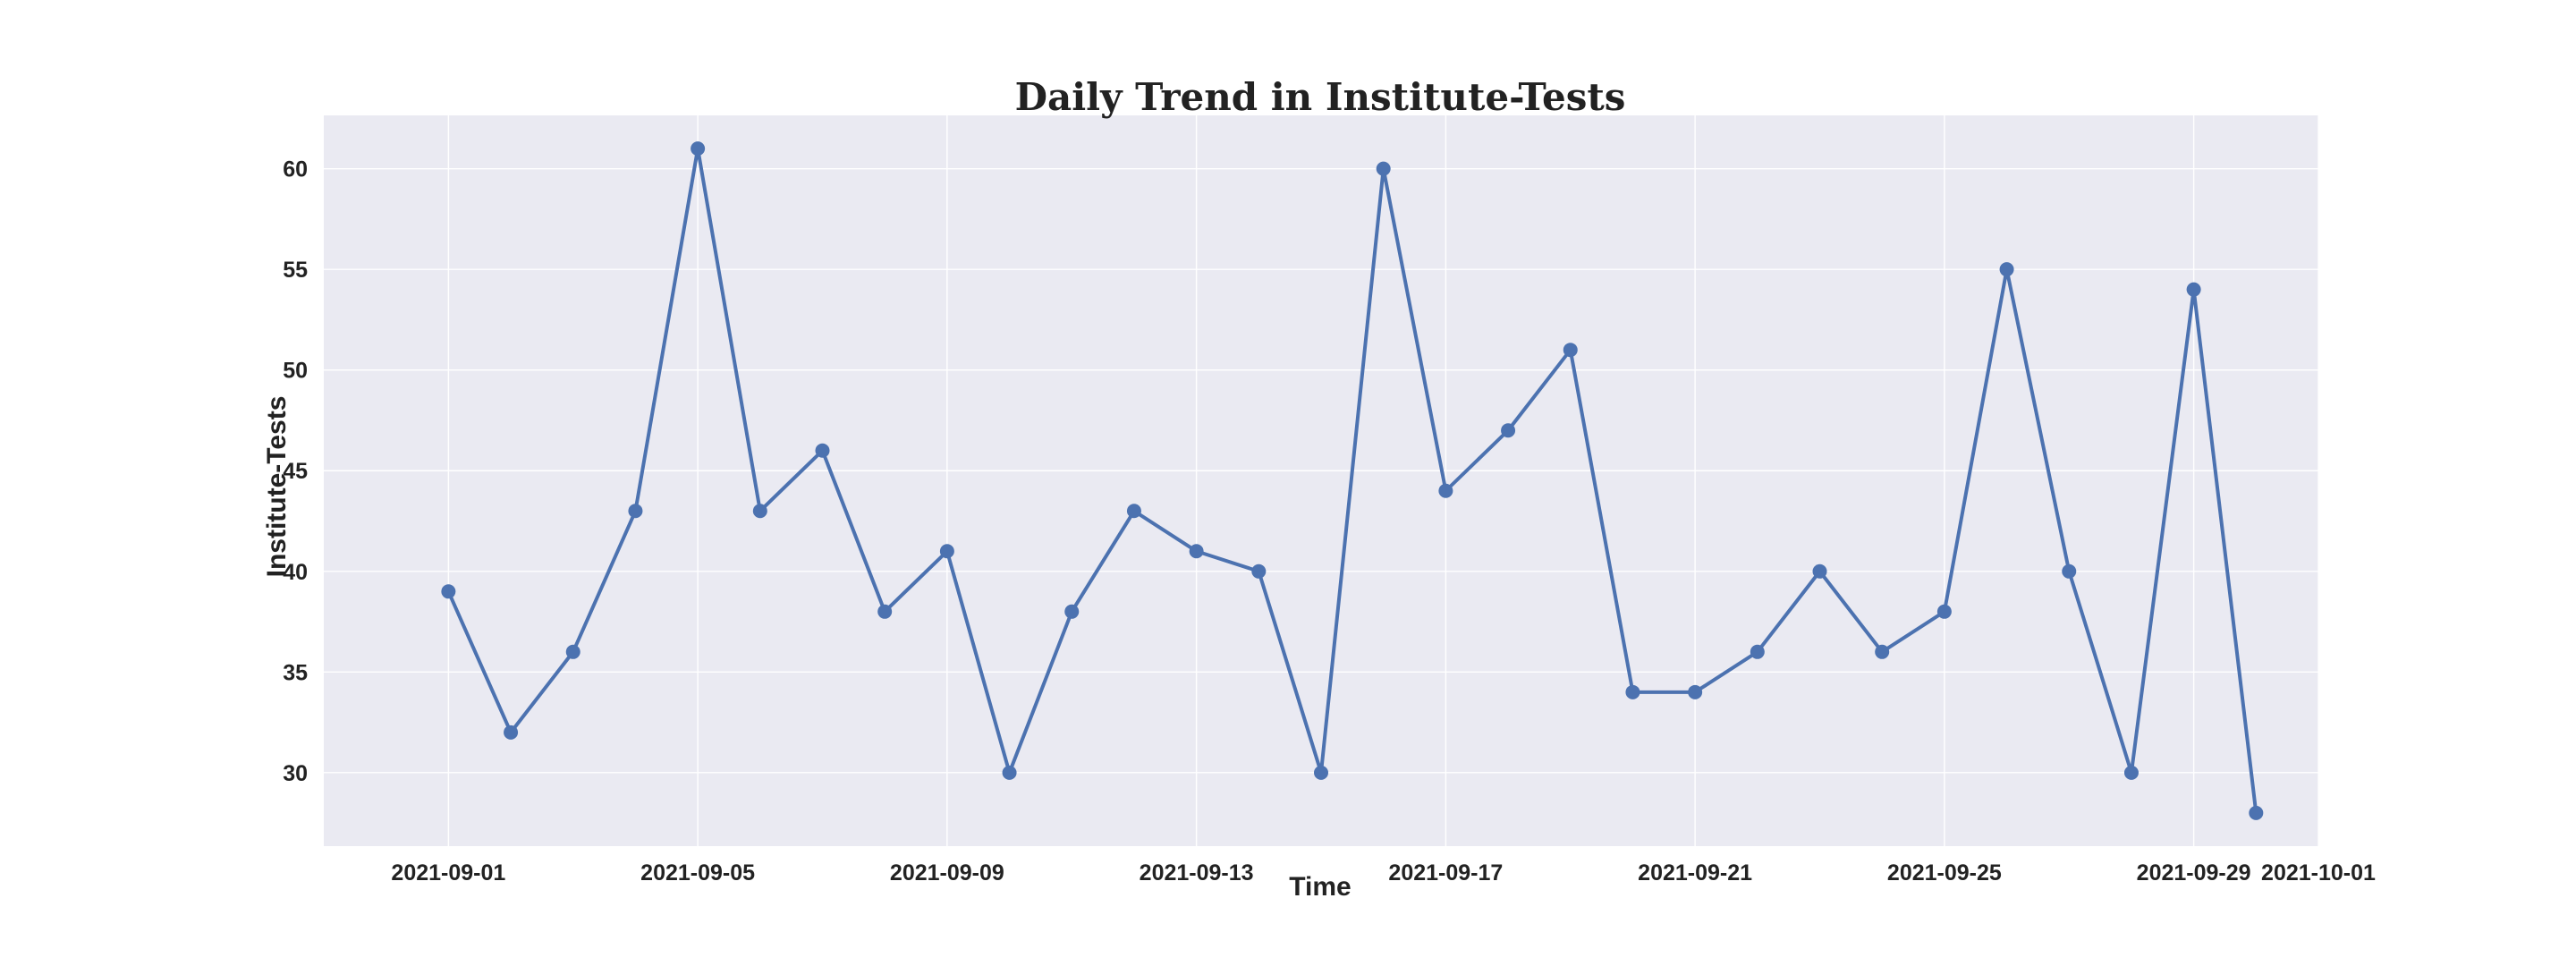 Image resolution: width=2576 pixels, height=966 pixels. Describe the element at coordinates (947, 873) in the screenshot. I see `x-tick-label: 2021-09-09` at that location.